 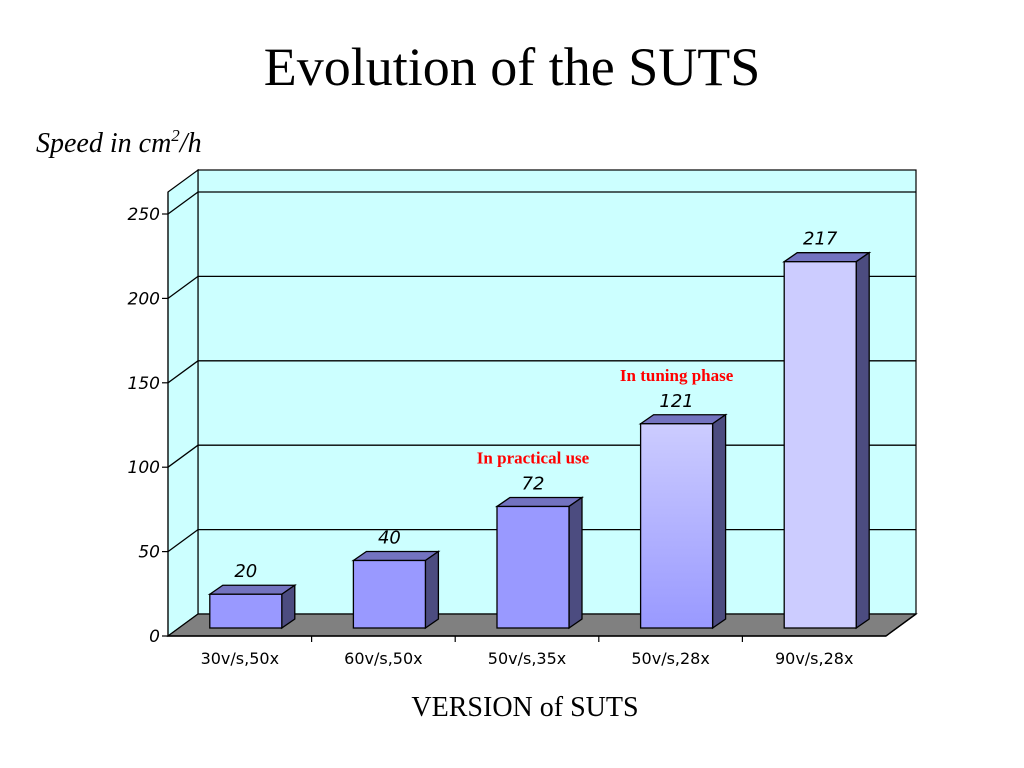 I want to click on y-axis-label-superscript: 2, so click(x=175, y=135).